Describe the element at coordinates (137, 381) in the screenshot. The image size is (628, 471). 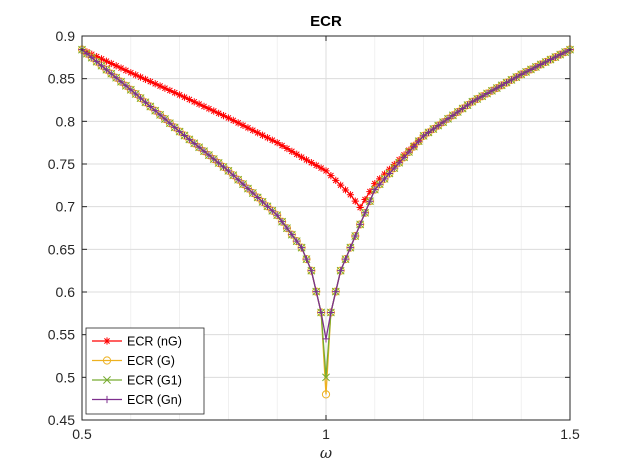
I see `legend-item: ECR (G1)` at that location.